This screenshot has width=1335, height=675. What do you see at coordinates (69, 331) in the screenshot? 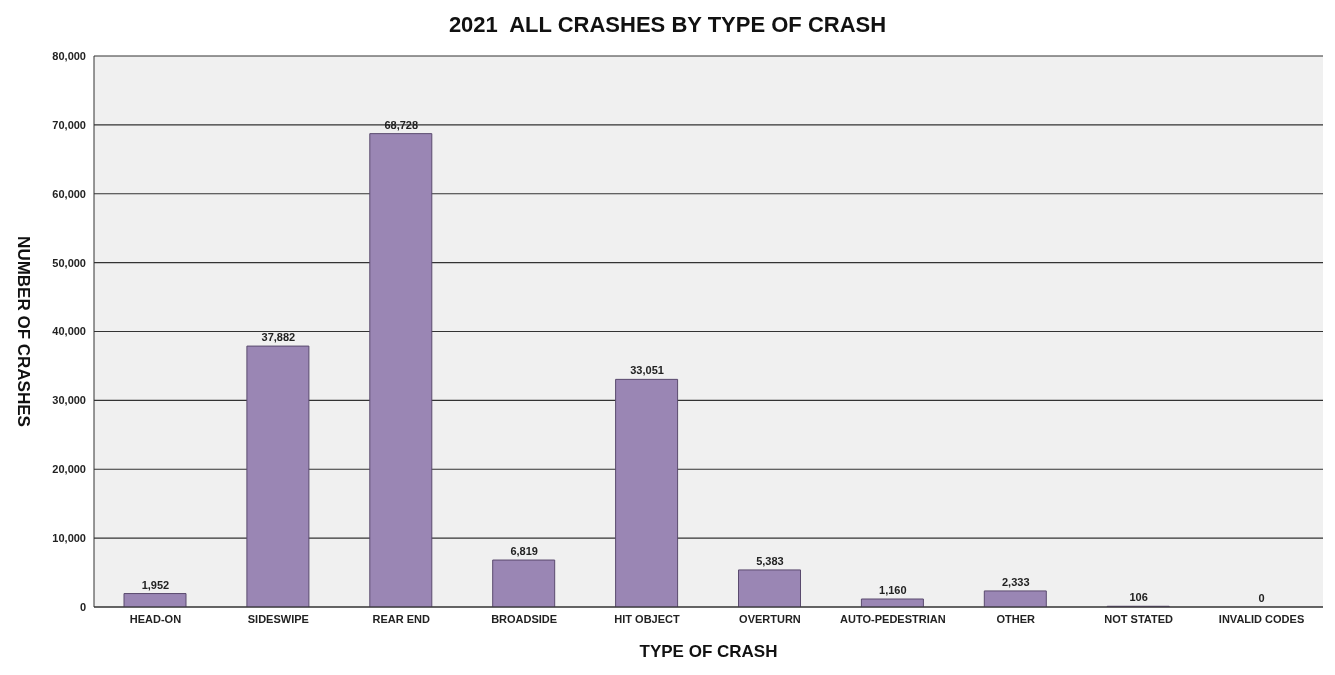
I see `y-tick-label: 40,000` at bounding box center [69, 331].